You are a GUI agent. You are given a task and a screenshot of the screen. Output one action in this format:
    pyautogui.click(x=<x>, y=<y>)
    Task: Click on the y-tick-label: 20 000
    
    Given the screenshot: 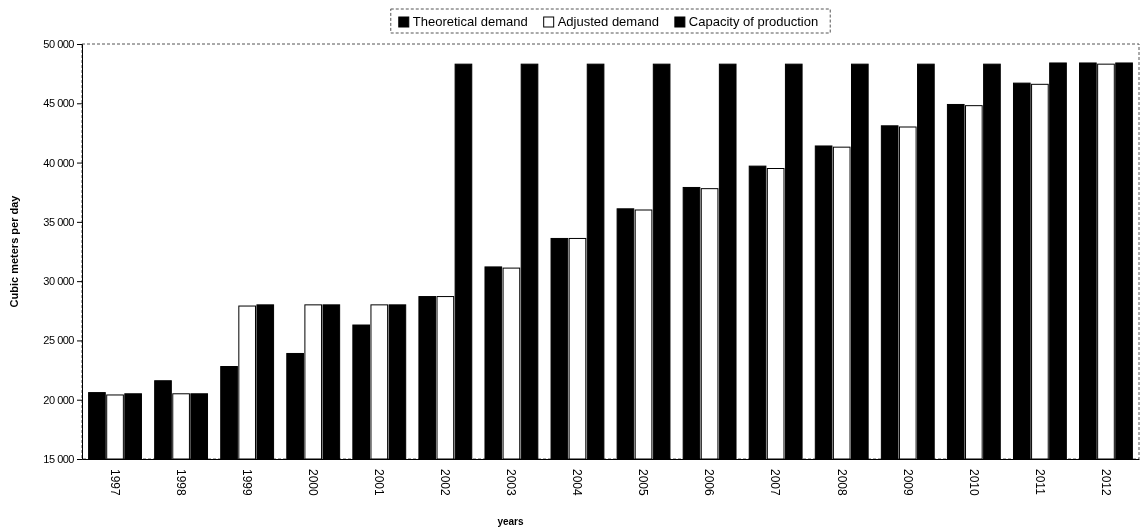 What is the action you would take?
    pyautogui.click(x=59, y=399)
    